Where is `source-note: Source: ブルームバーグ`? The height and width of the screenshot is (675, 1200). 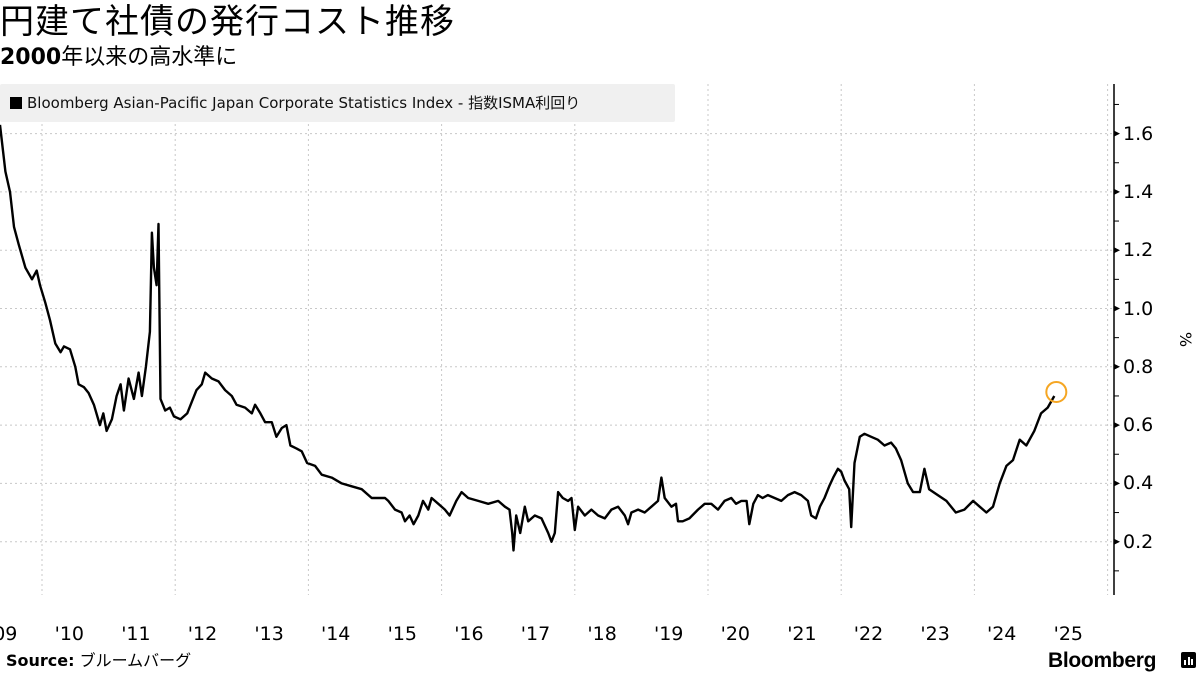
source-note: Source: ブルームバーグ is located at coordinates (98, 661).